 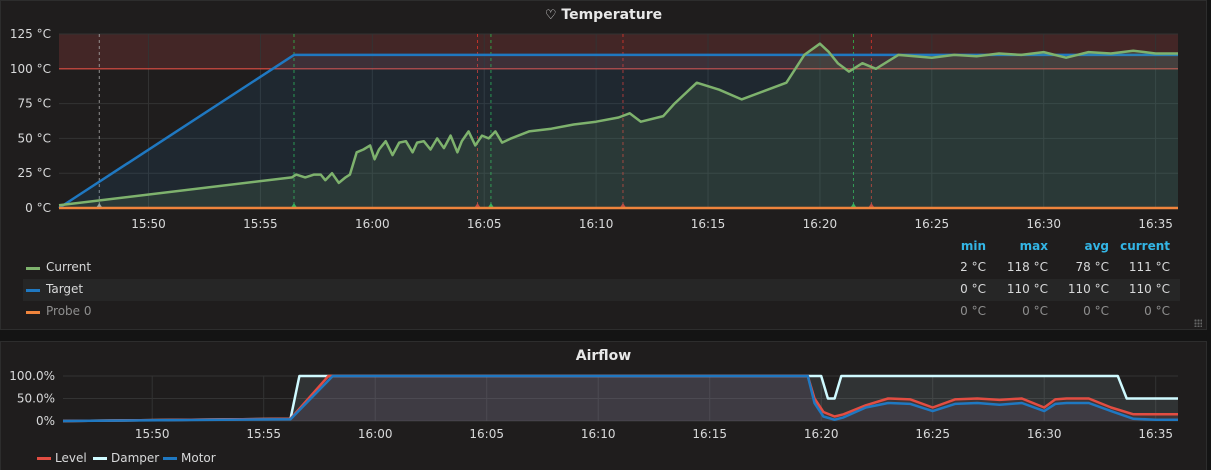 I want to click on legend-swatch-current, so click(x=33, y=268).